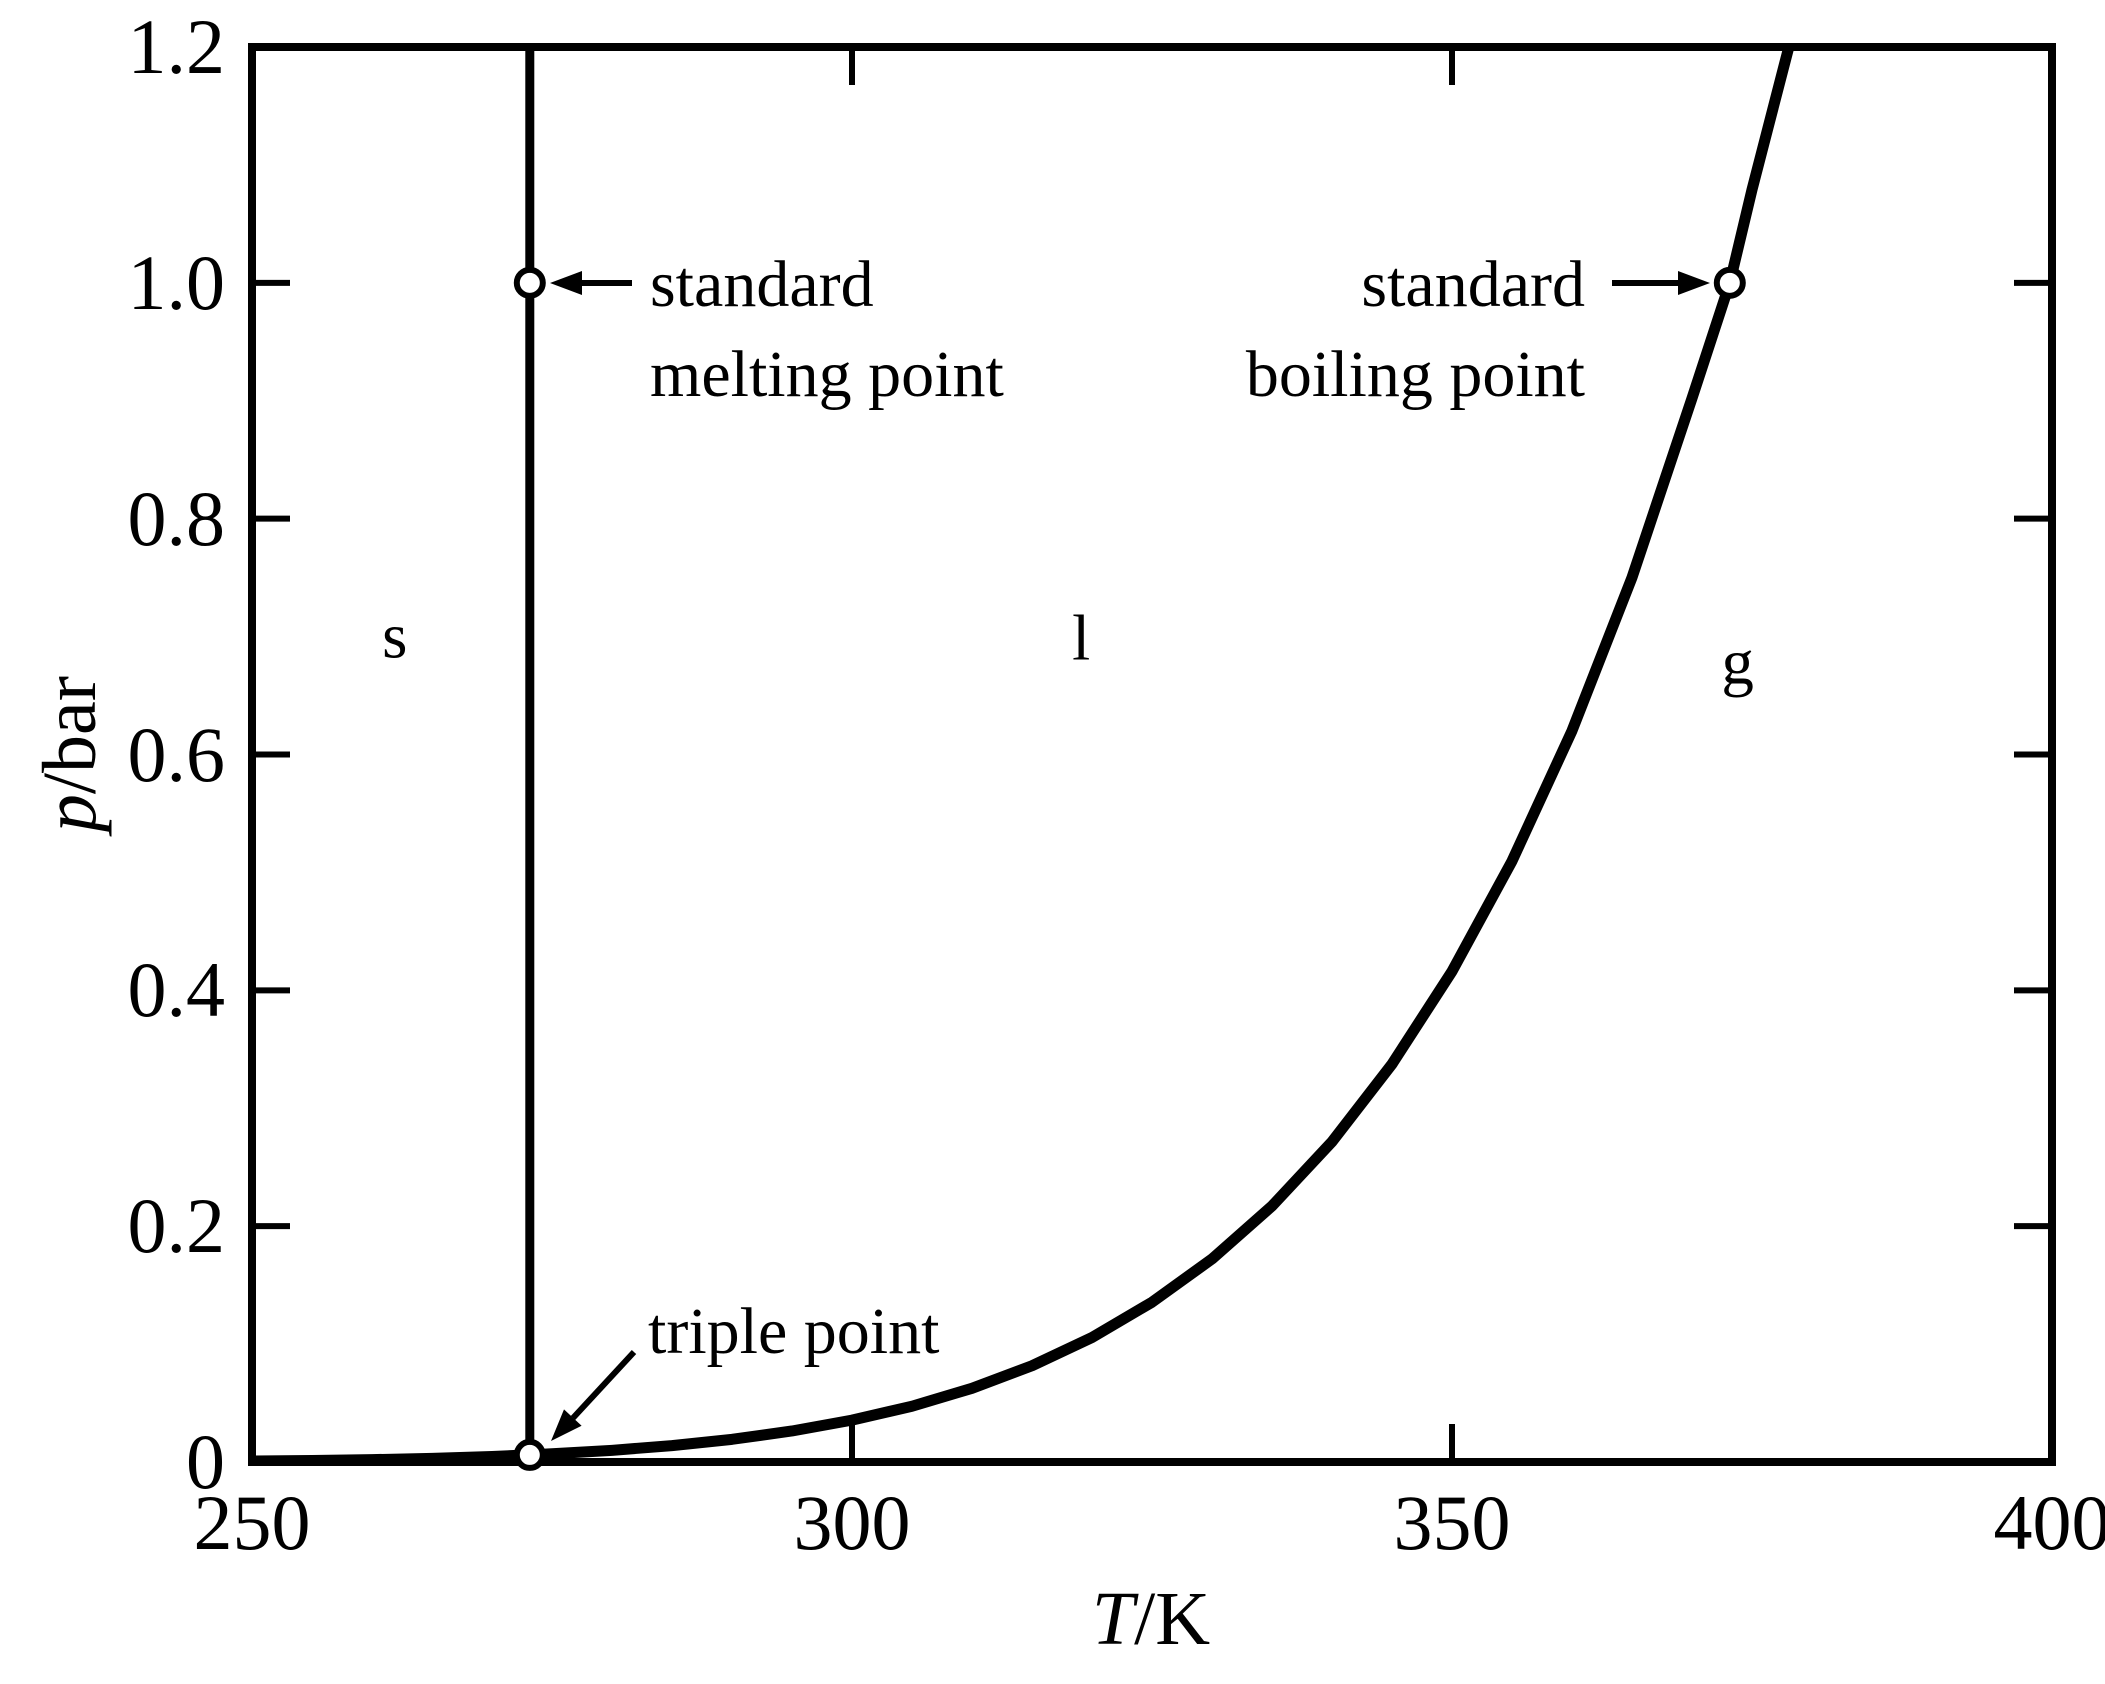 The image size is (2105, 1684). I want to click on triple-point-line1: triple point, so click(794, 1331).